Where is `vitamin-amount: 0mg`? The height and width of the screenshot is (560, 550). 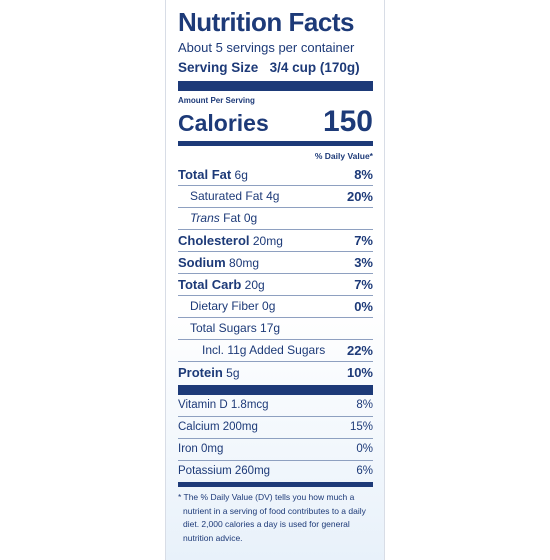
vitamin-amount: 0mg is located at coordinates (212, 449).